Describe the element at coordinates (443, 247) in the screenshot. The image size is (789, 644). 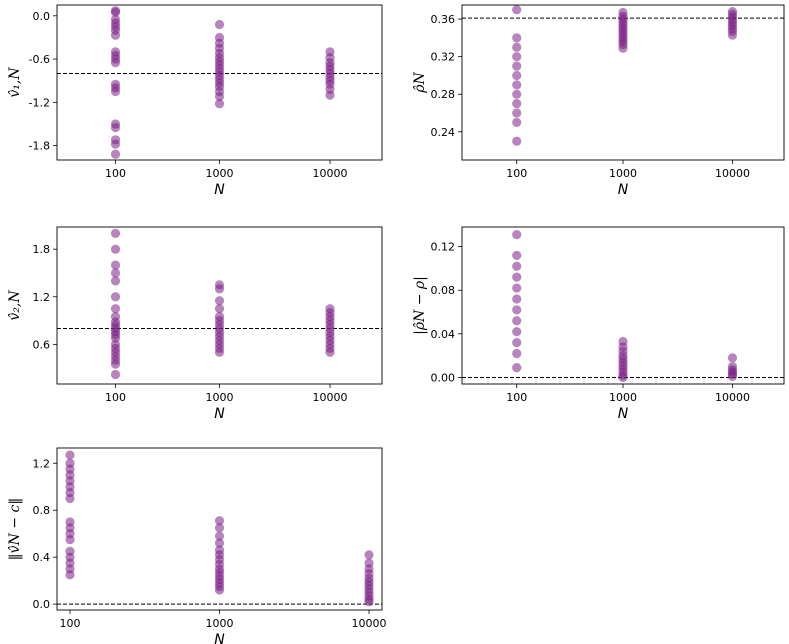
I see `y-tick-label: 0.12` at that location.